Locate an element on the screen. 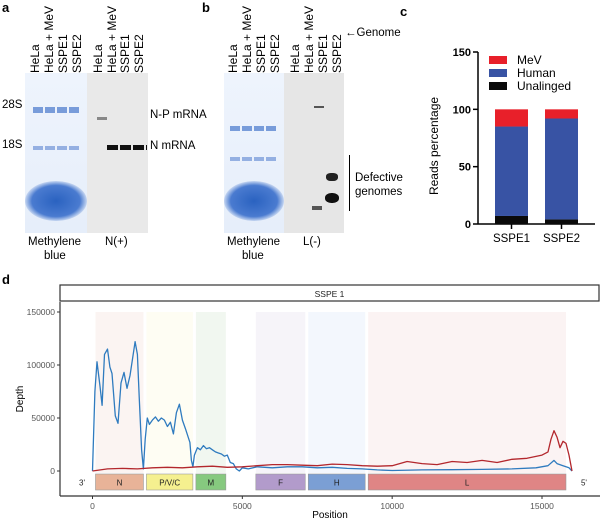 This screenshot has height=524, width=600. y-axis-title: Reads percentage is located at coordinates (434, 146).